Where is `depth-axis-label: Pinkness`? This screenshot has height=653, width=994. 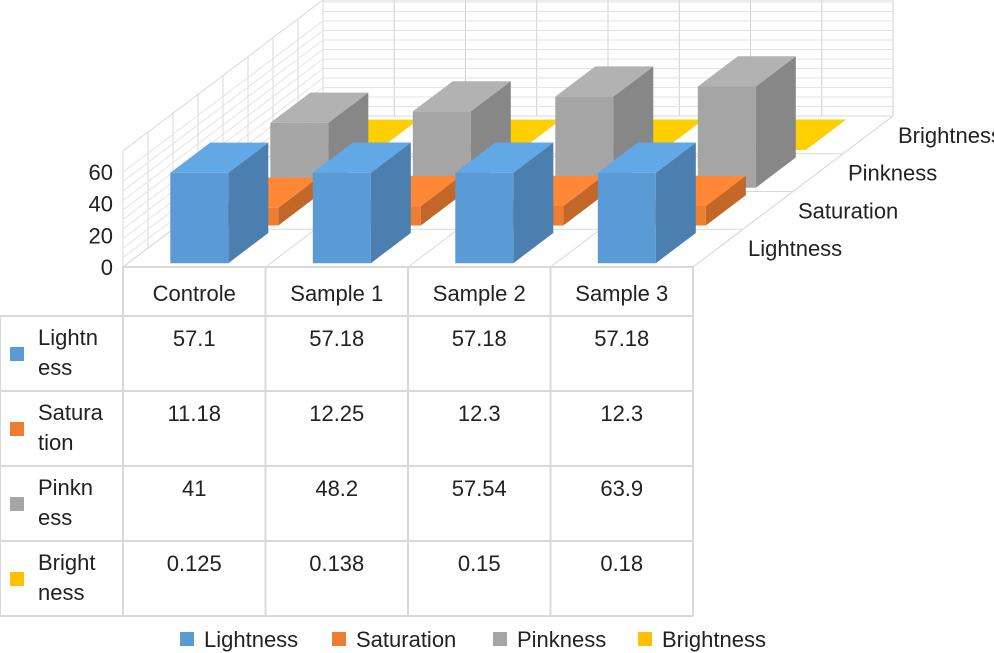 depth-axis-label: Pinkness is located at coordinates (892, 173).